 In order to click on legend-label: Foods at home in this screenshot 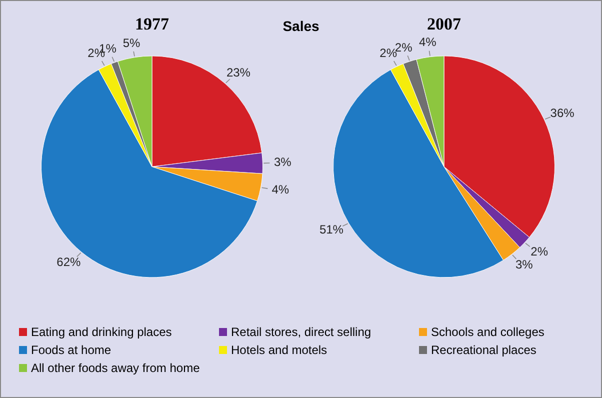, I will do `click(71, 350)`.